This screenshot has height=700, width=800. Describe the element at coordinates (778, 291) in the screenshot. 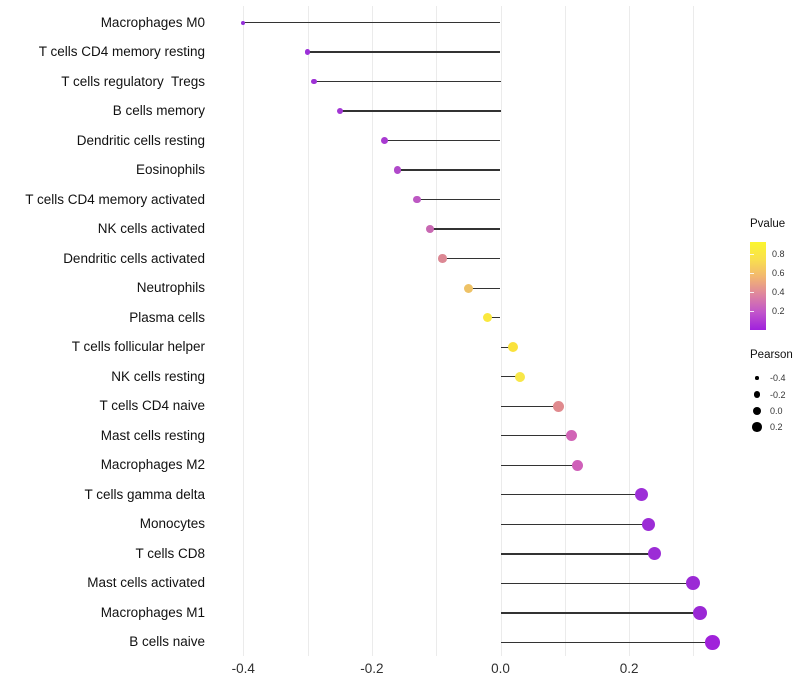

I see `pvalue-tick-label: 0.4` at that location.